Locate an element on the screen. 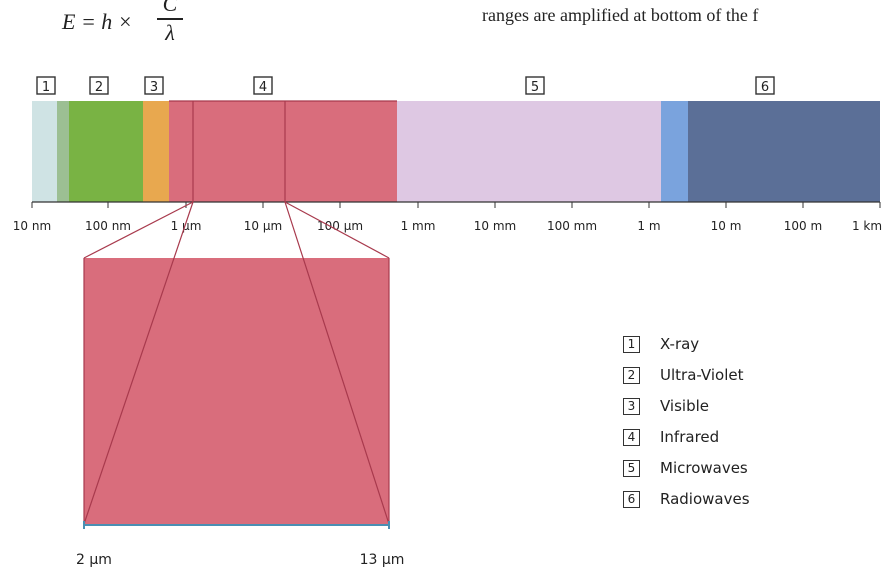 Image resolution: width=895 pixels, height=573 pixels. tick-label-1km: 1 km is located at coordinates (867, 226).